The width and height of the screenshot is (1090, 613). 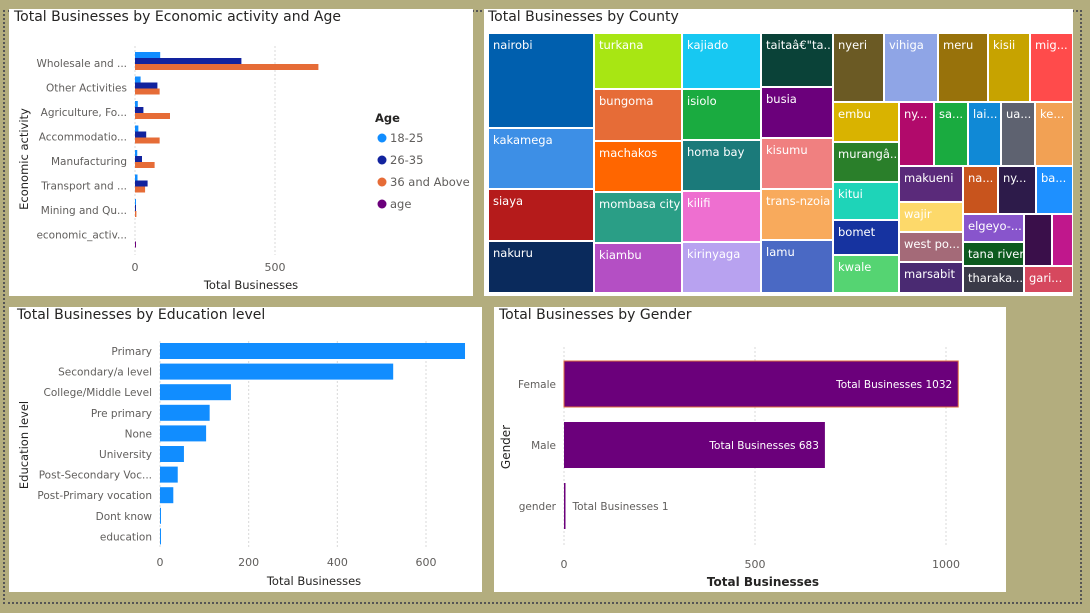 I want to click on bar-university, so click(x=172, y=454).